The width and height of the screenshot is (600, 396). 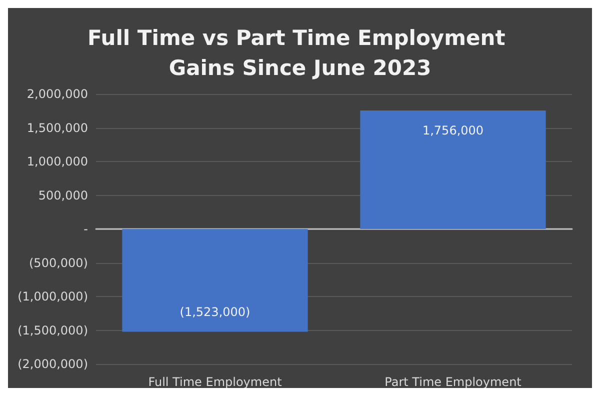 What do you see at coordinates (86, 229) in the screenshot?
I see `y-tick-label: -` at bounding box center [86, 229].